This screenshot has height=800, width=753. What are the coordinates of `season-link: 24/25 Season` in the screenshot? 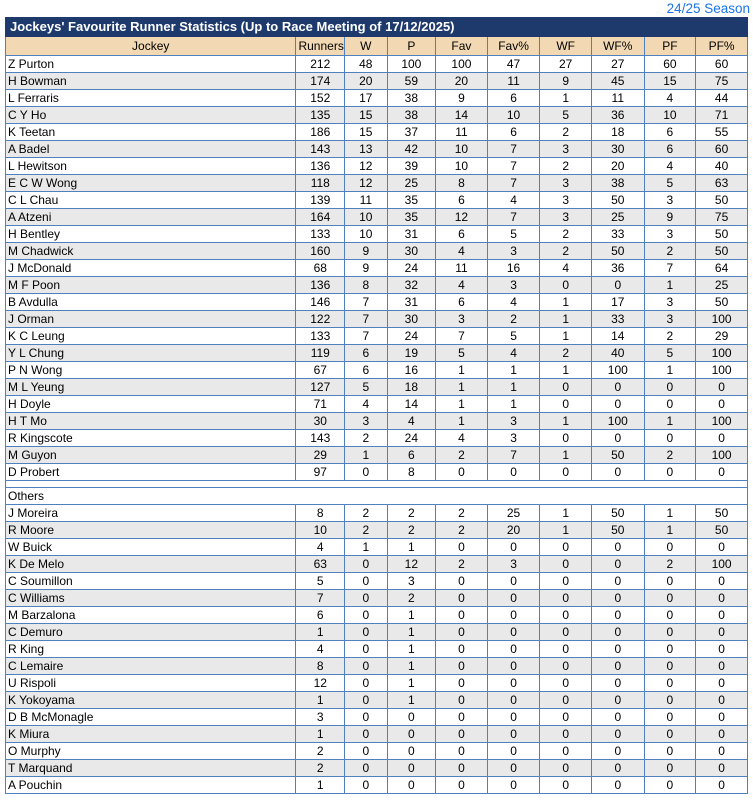 It's located at (708, 8).